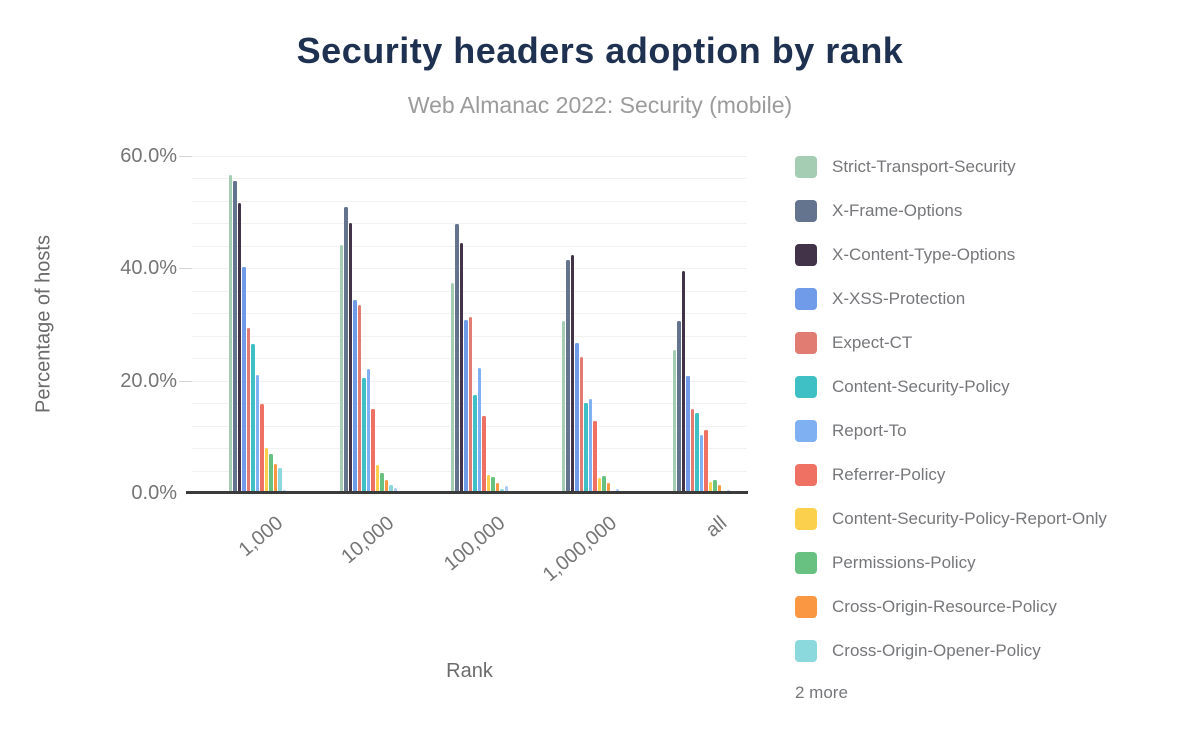 The image size is (1200, 742). What do you see at coordinates (897, 210) in the screenshot?
I see `legend-label: X-Frame-Options` at bounding box center [897, 210].